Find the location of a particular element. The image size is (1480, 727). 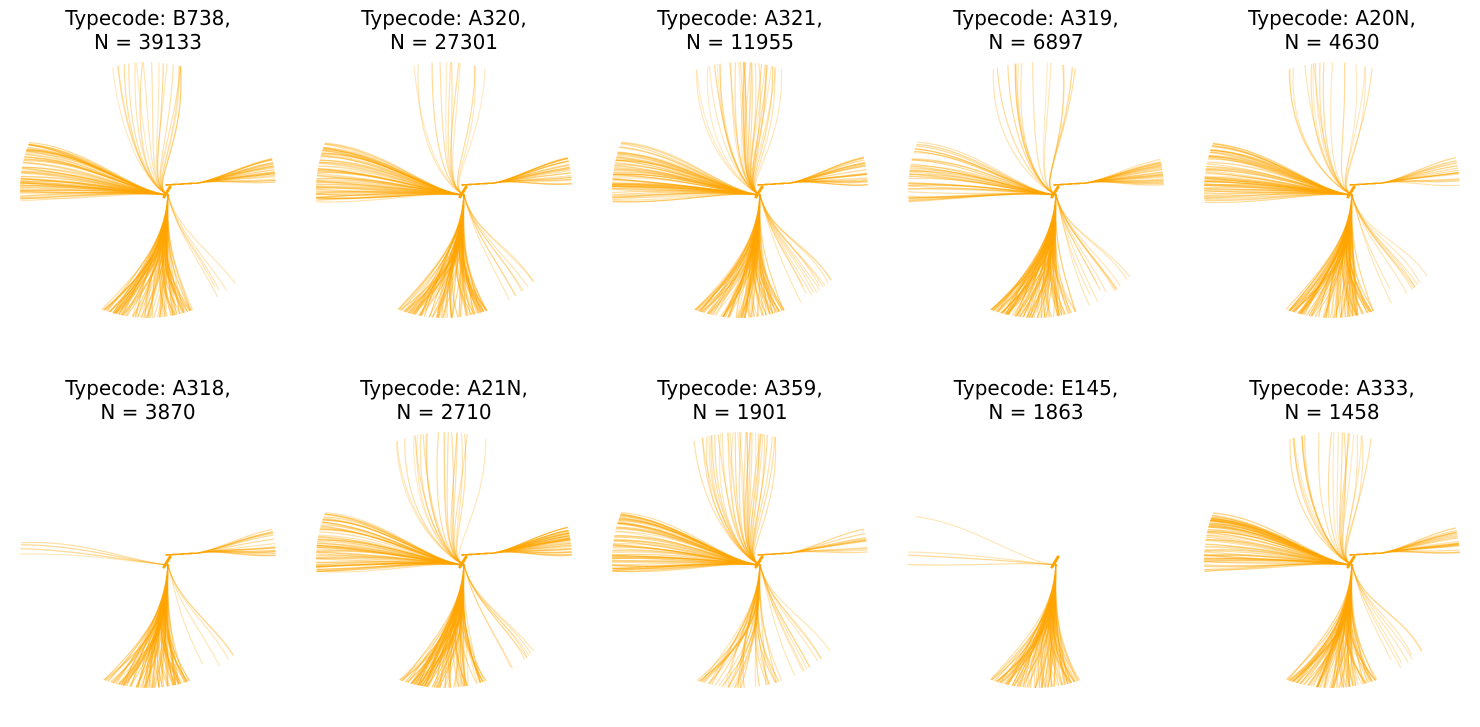

panel-title-typecode: Typecode: A20N, is located at coordinates (1332, 18).